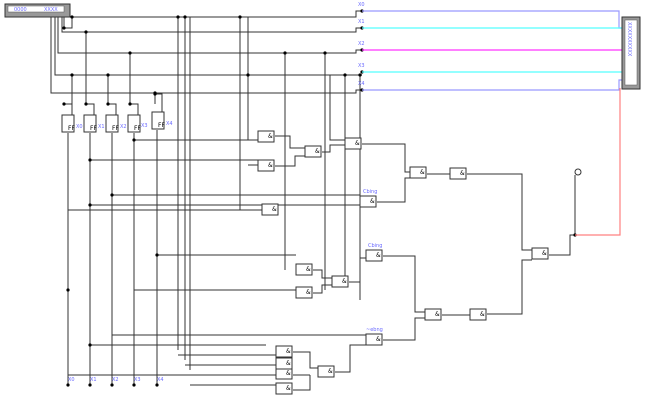  What do you see at coordinates (578, 172) in the screenshot?
I see `output-pin` at bounding box center [578, 172].